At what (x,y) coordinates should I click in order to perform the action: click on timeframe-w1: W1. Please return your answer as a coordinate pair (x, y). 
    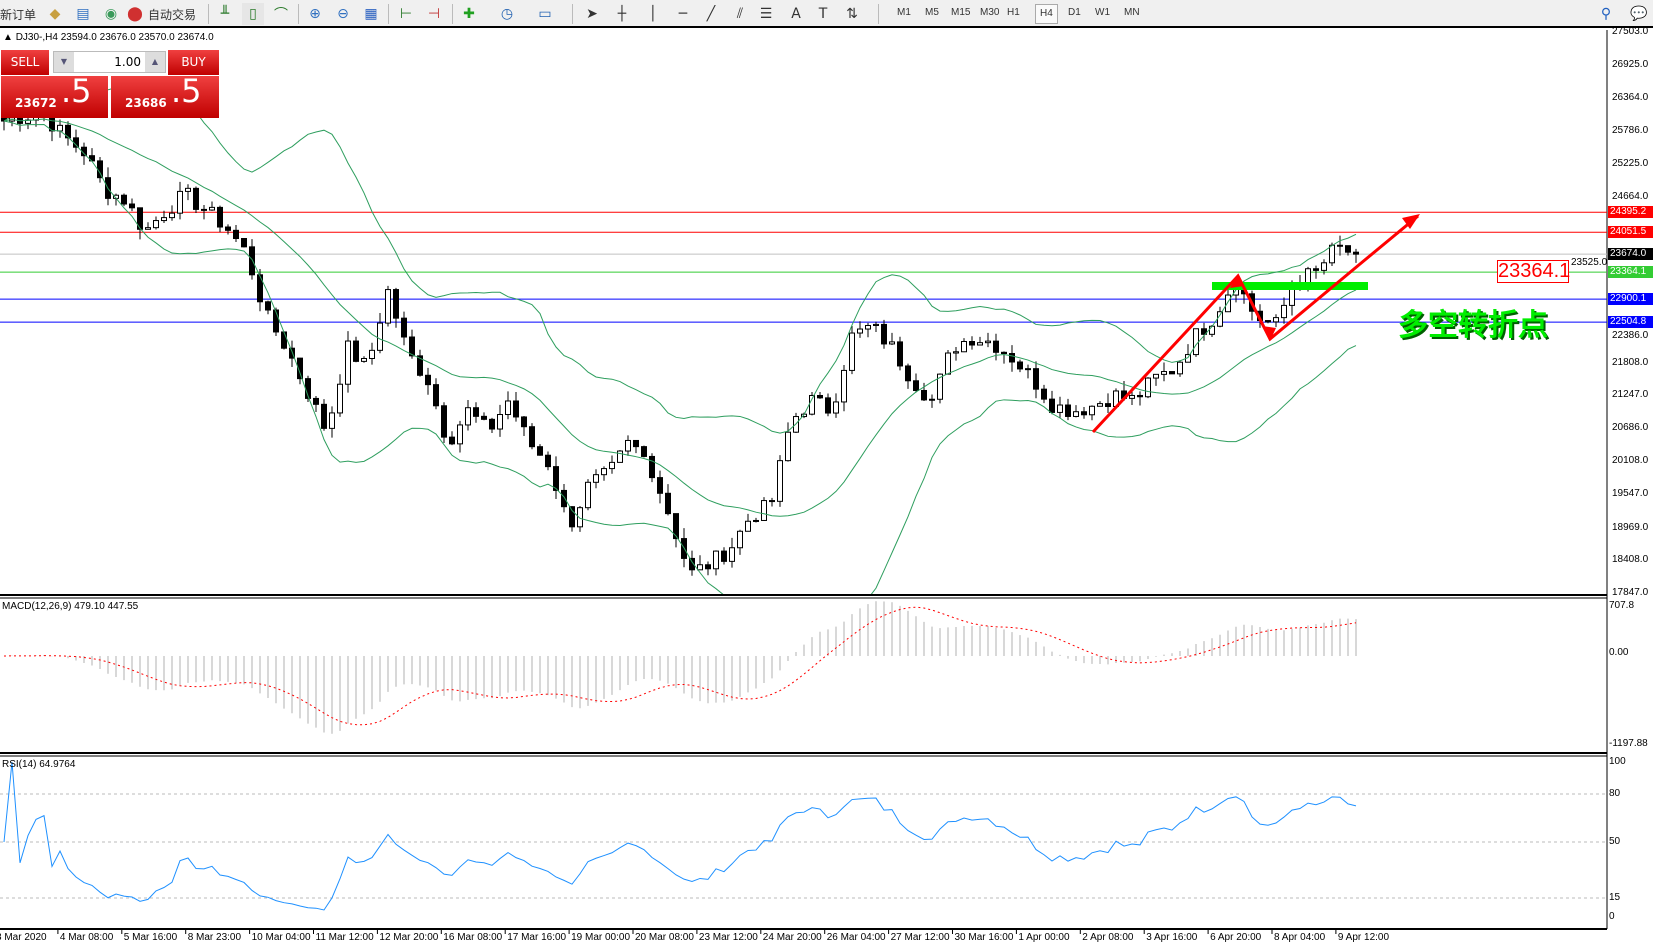
    Looking at the image, I should click on (1102, 12).